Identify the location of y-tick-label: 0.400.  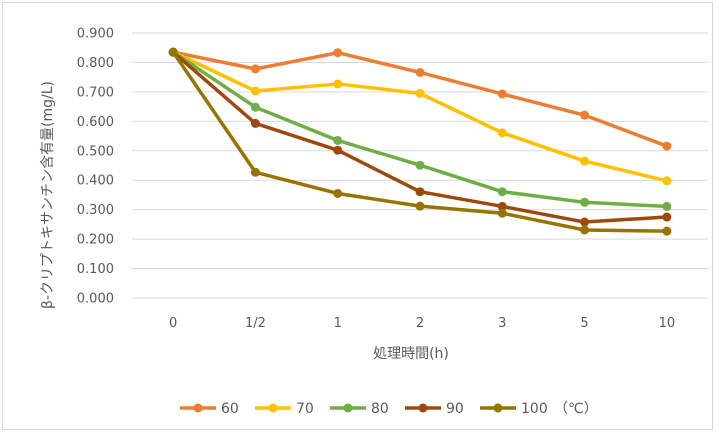
(95, 181).